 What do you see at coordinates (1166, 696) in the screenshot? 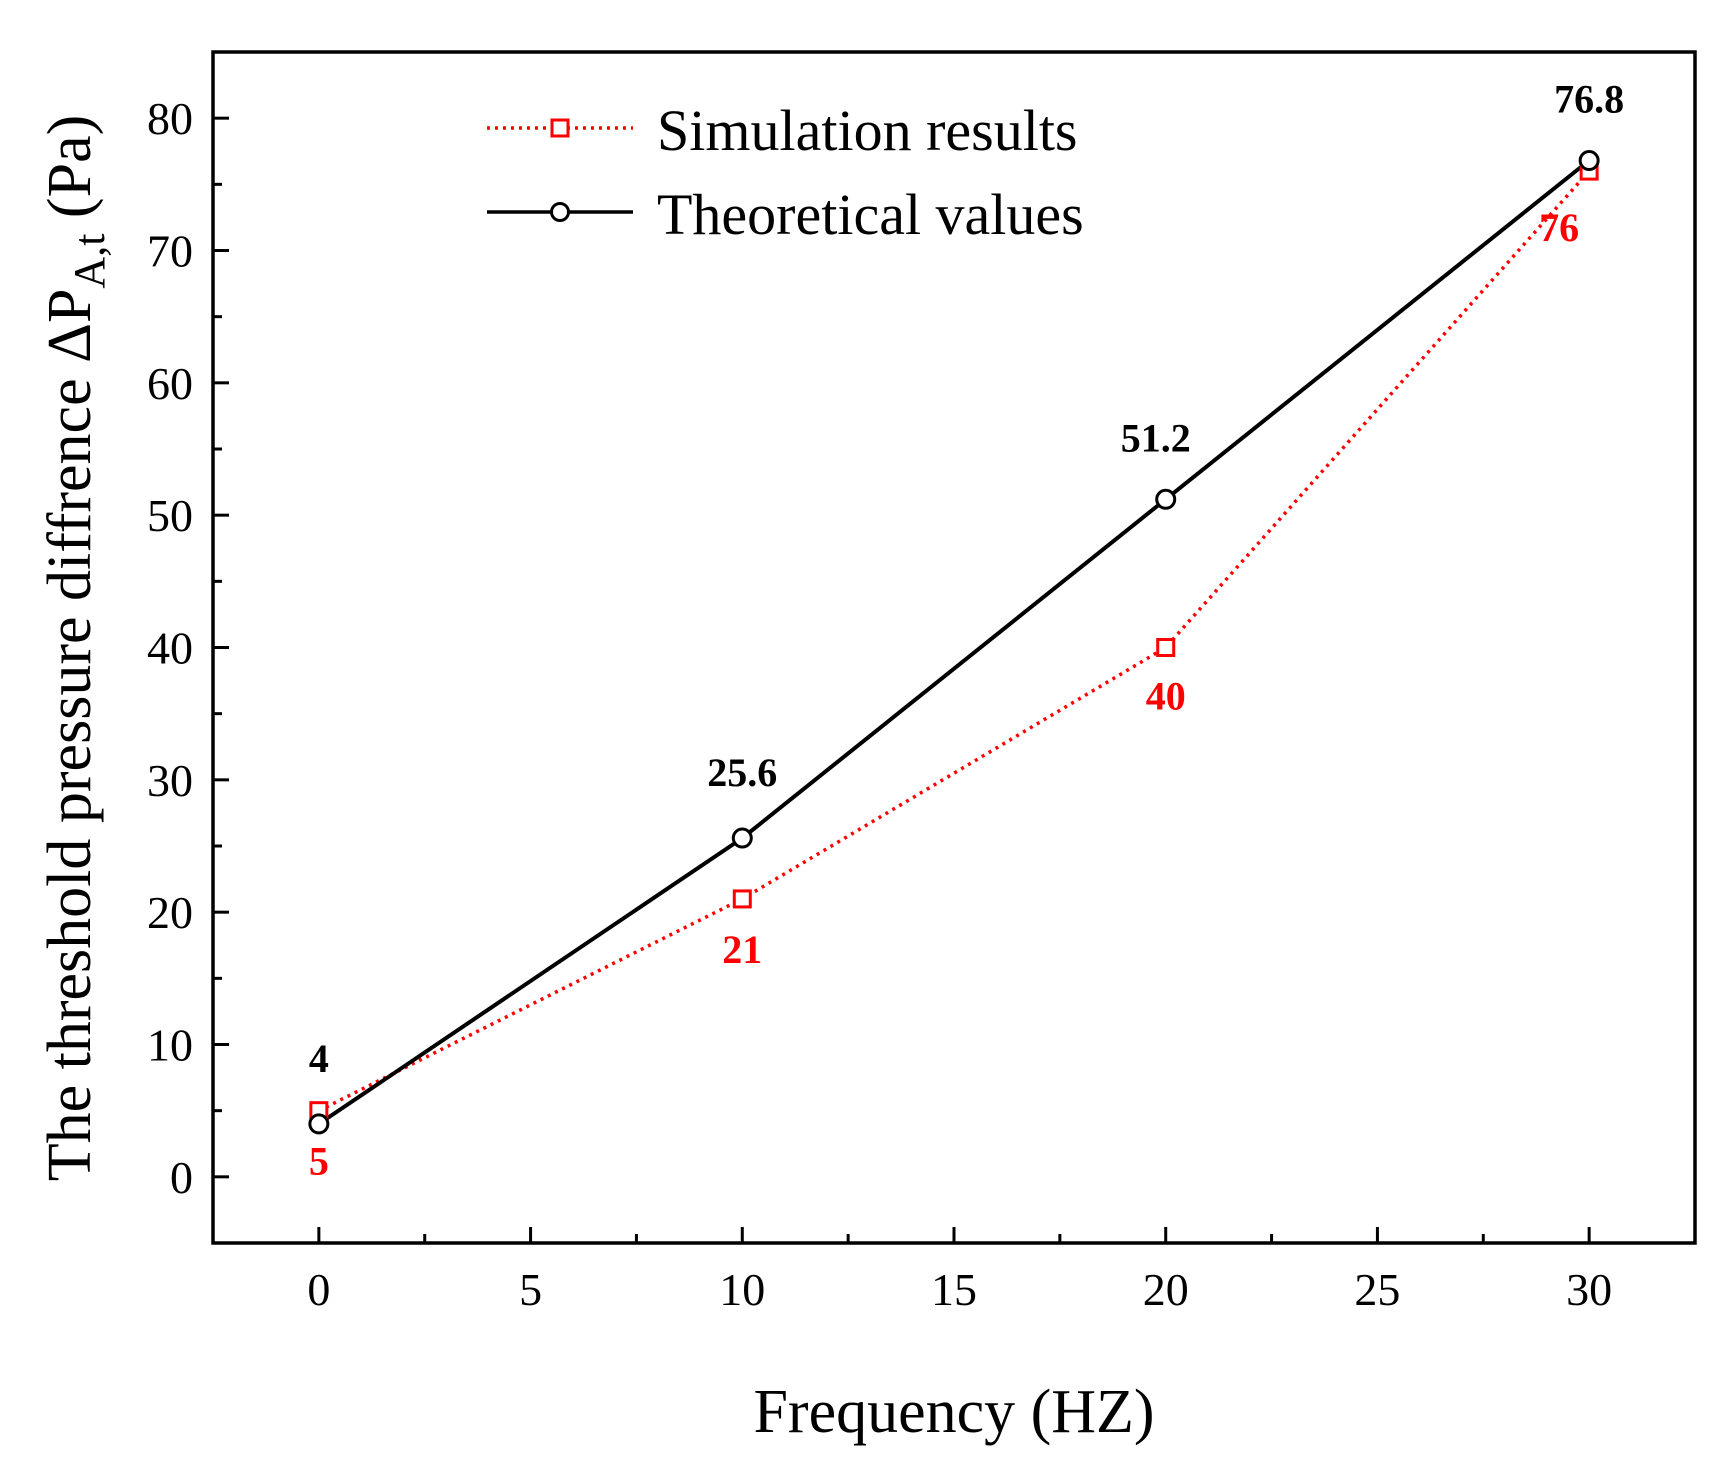
I see `simulation-data-label: 40` at bounding box center [1166, 696].